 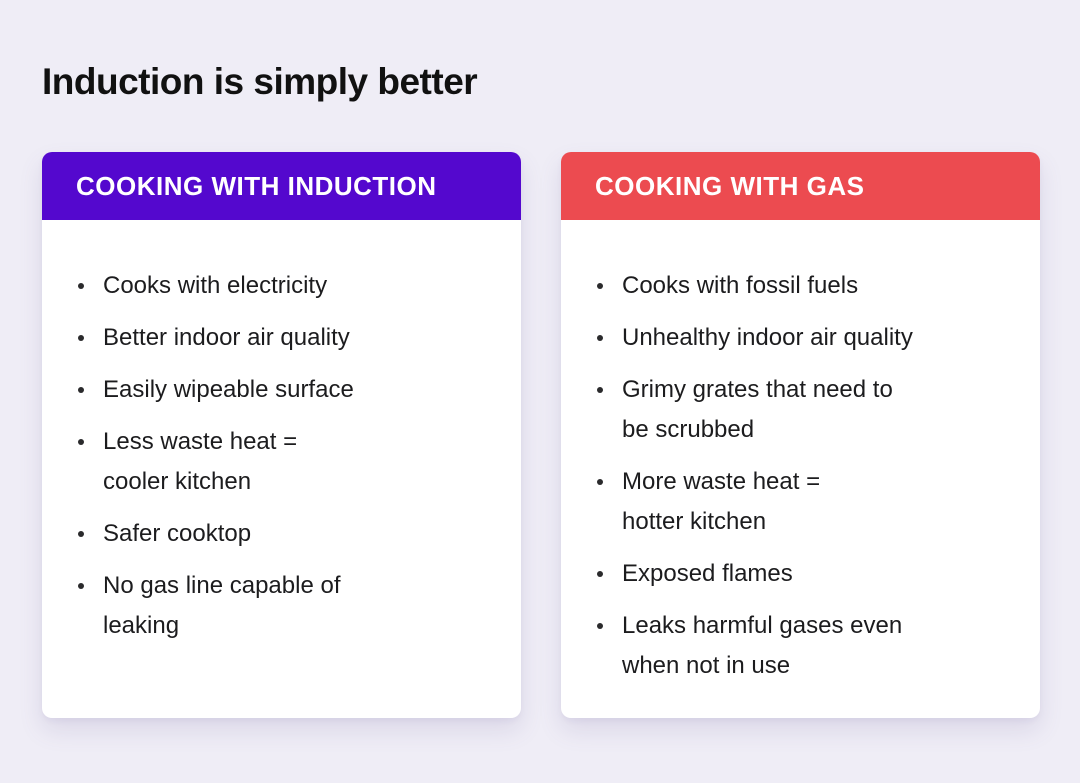 I want to click on list-item: Safer cooktop, so click(x=287, y=534).